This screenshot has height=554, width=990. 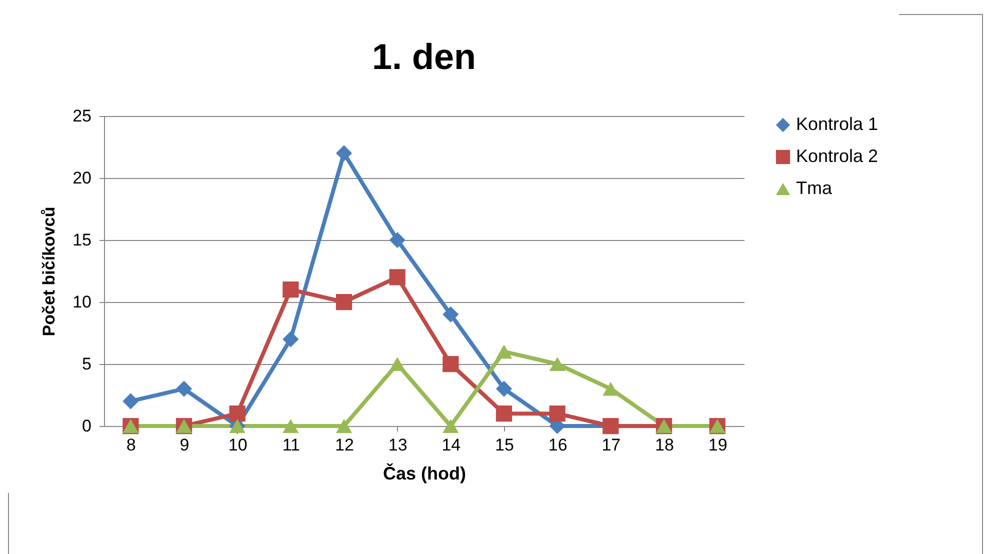 I want to click on legend-label: Tma, so click(x=814, y=188).